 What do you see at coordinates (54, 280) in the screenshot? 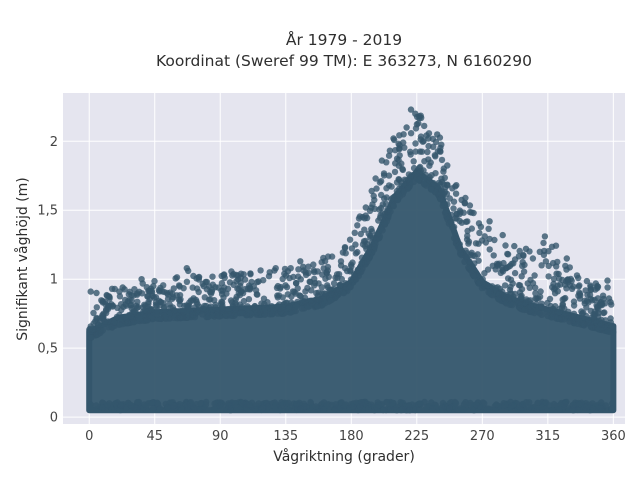
I see `y-tick-label: 1` at bounding box center [54, 280].